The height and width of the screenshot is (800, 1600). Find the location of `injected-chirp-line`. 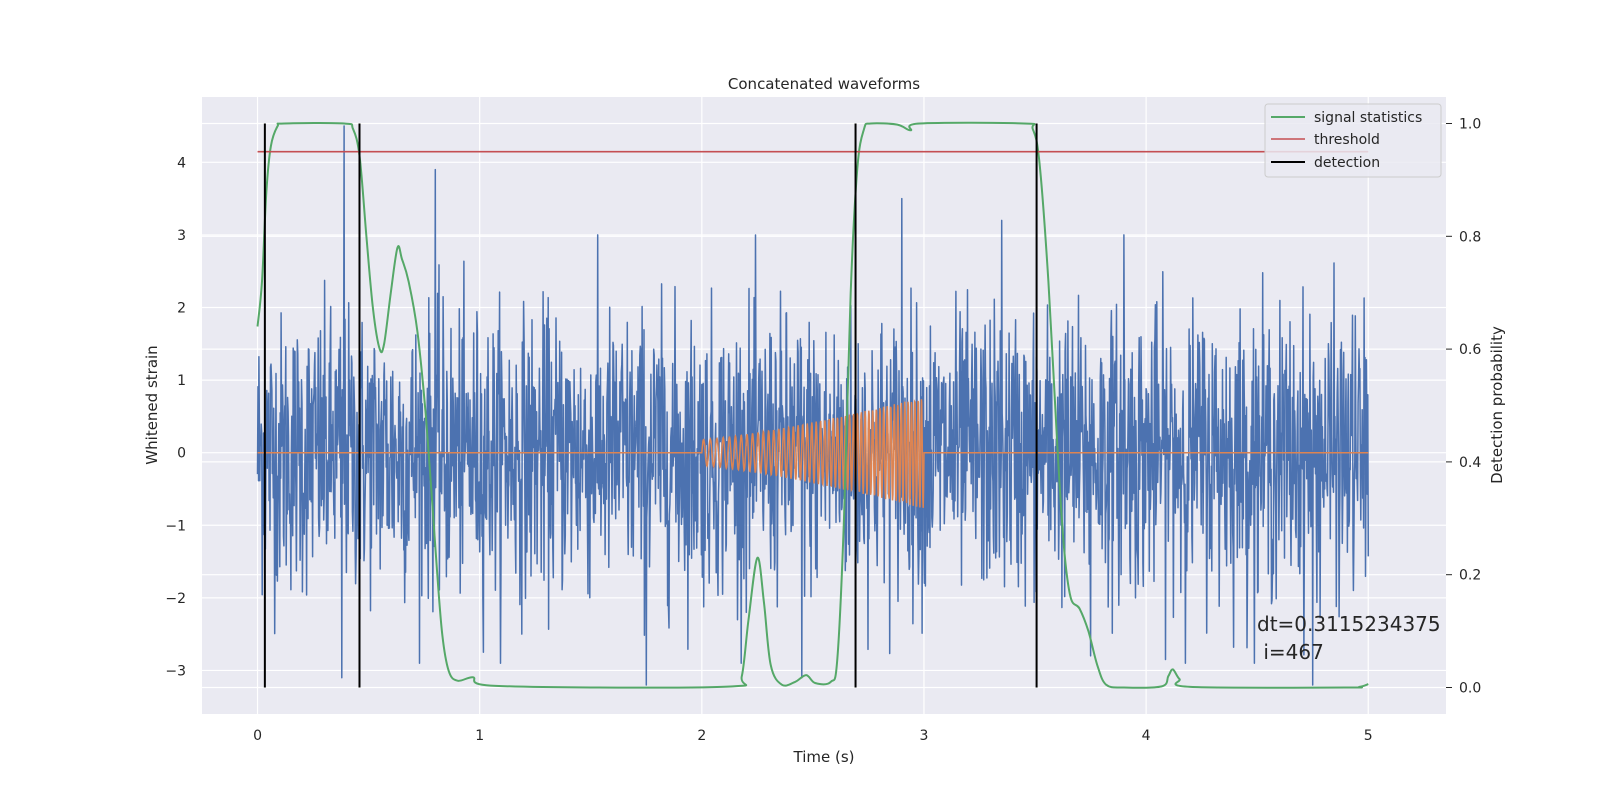

injected-chirp-line is located at coordinates (813, 453).